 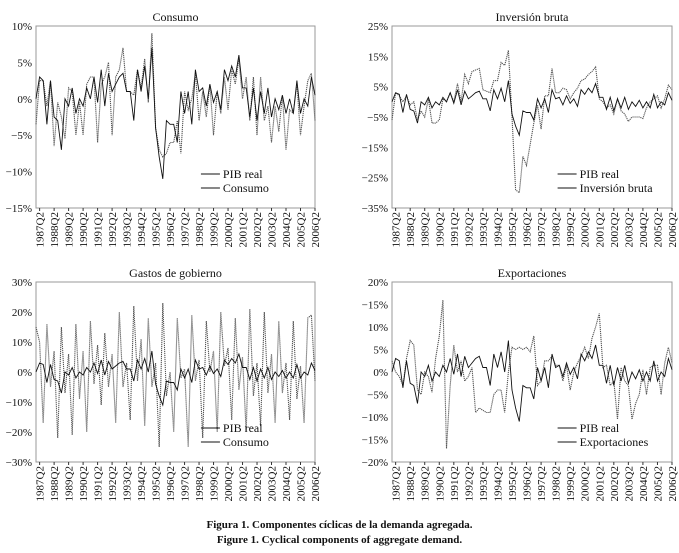 What do you see at coordinates (175, 273) in the screenshot?
I see `chart-title: Gastos de gobierno` at bounding box center [175, 273].